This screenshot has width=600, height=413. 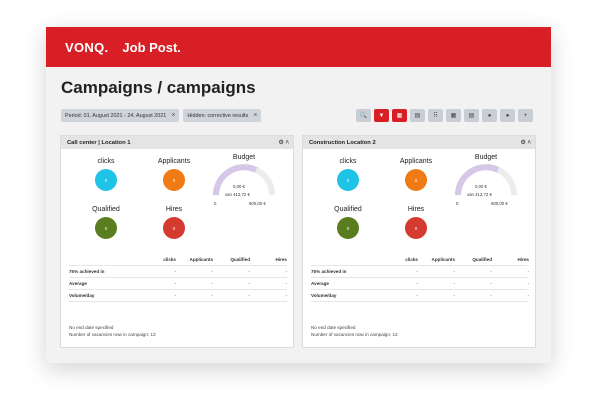 I want to click on table-cell: clicks, so click(x=169, y=259).